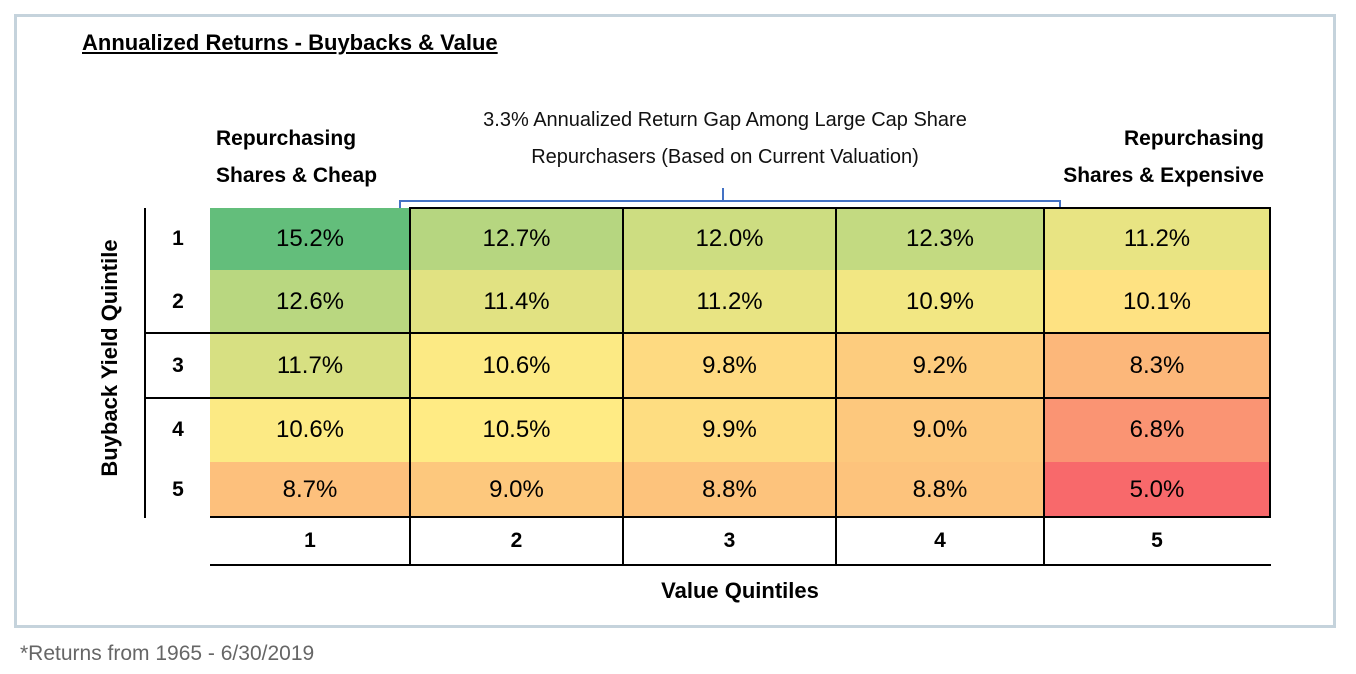 This screenshot has height=674, width=1356. Describe the element at coordinates (178, 238) in the screenshot. I see `y-tick-label: 1` at that location.